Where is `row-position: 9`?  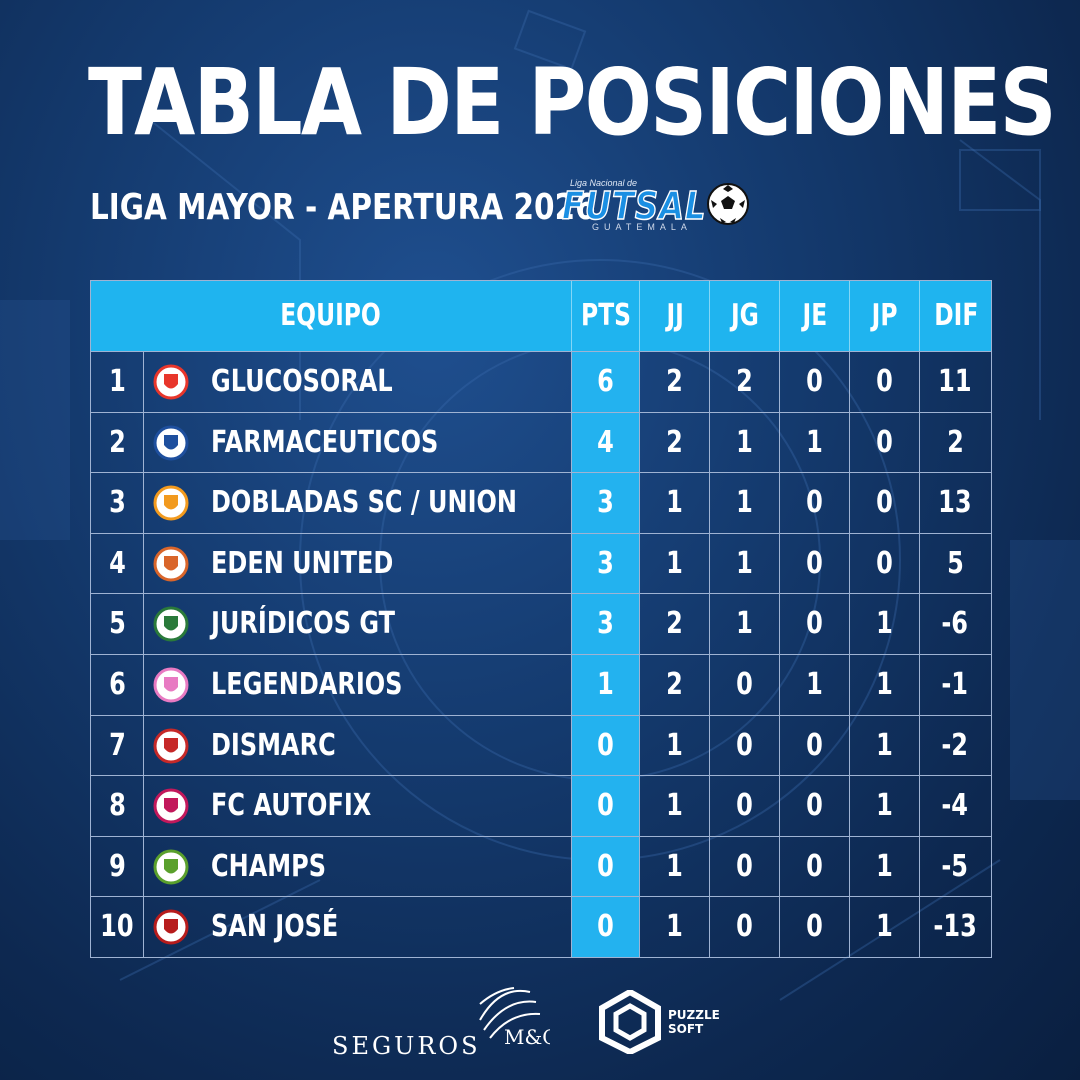
row-position: 9 is located at coordinates (117, 866).